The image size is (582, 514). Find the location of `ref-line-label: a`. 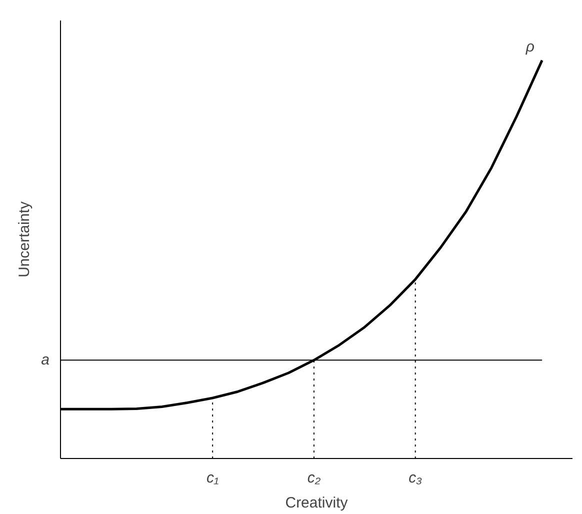

ref-line-label: a is located at coordinates (45, 360).